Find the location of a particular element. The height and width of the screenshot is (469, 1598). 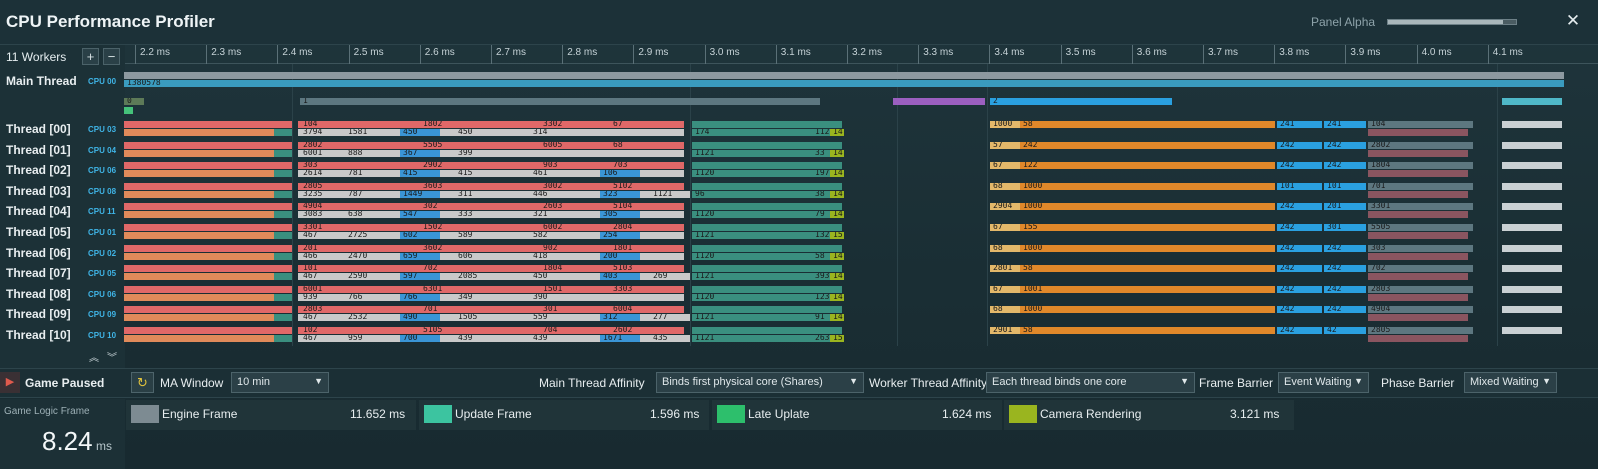

timeline-segment: 1801 is located at coordinates (635, 248).